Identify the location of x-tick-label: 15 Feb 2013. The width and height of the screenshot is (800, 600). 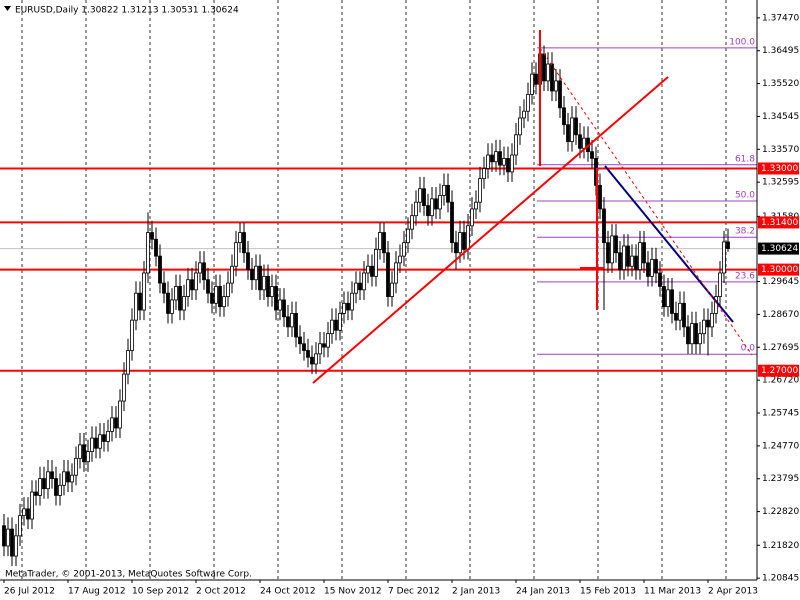
(608, 592).